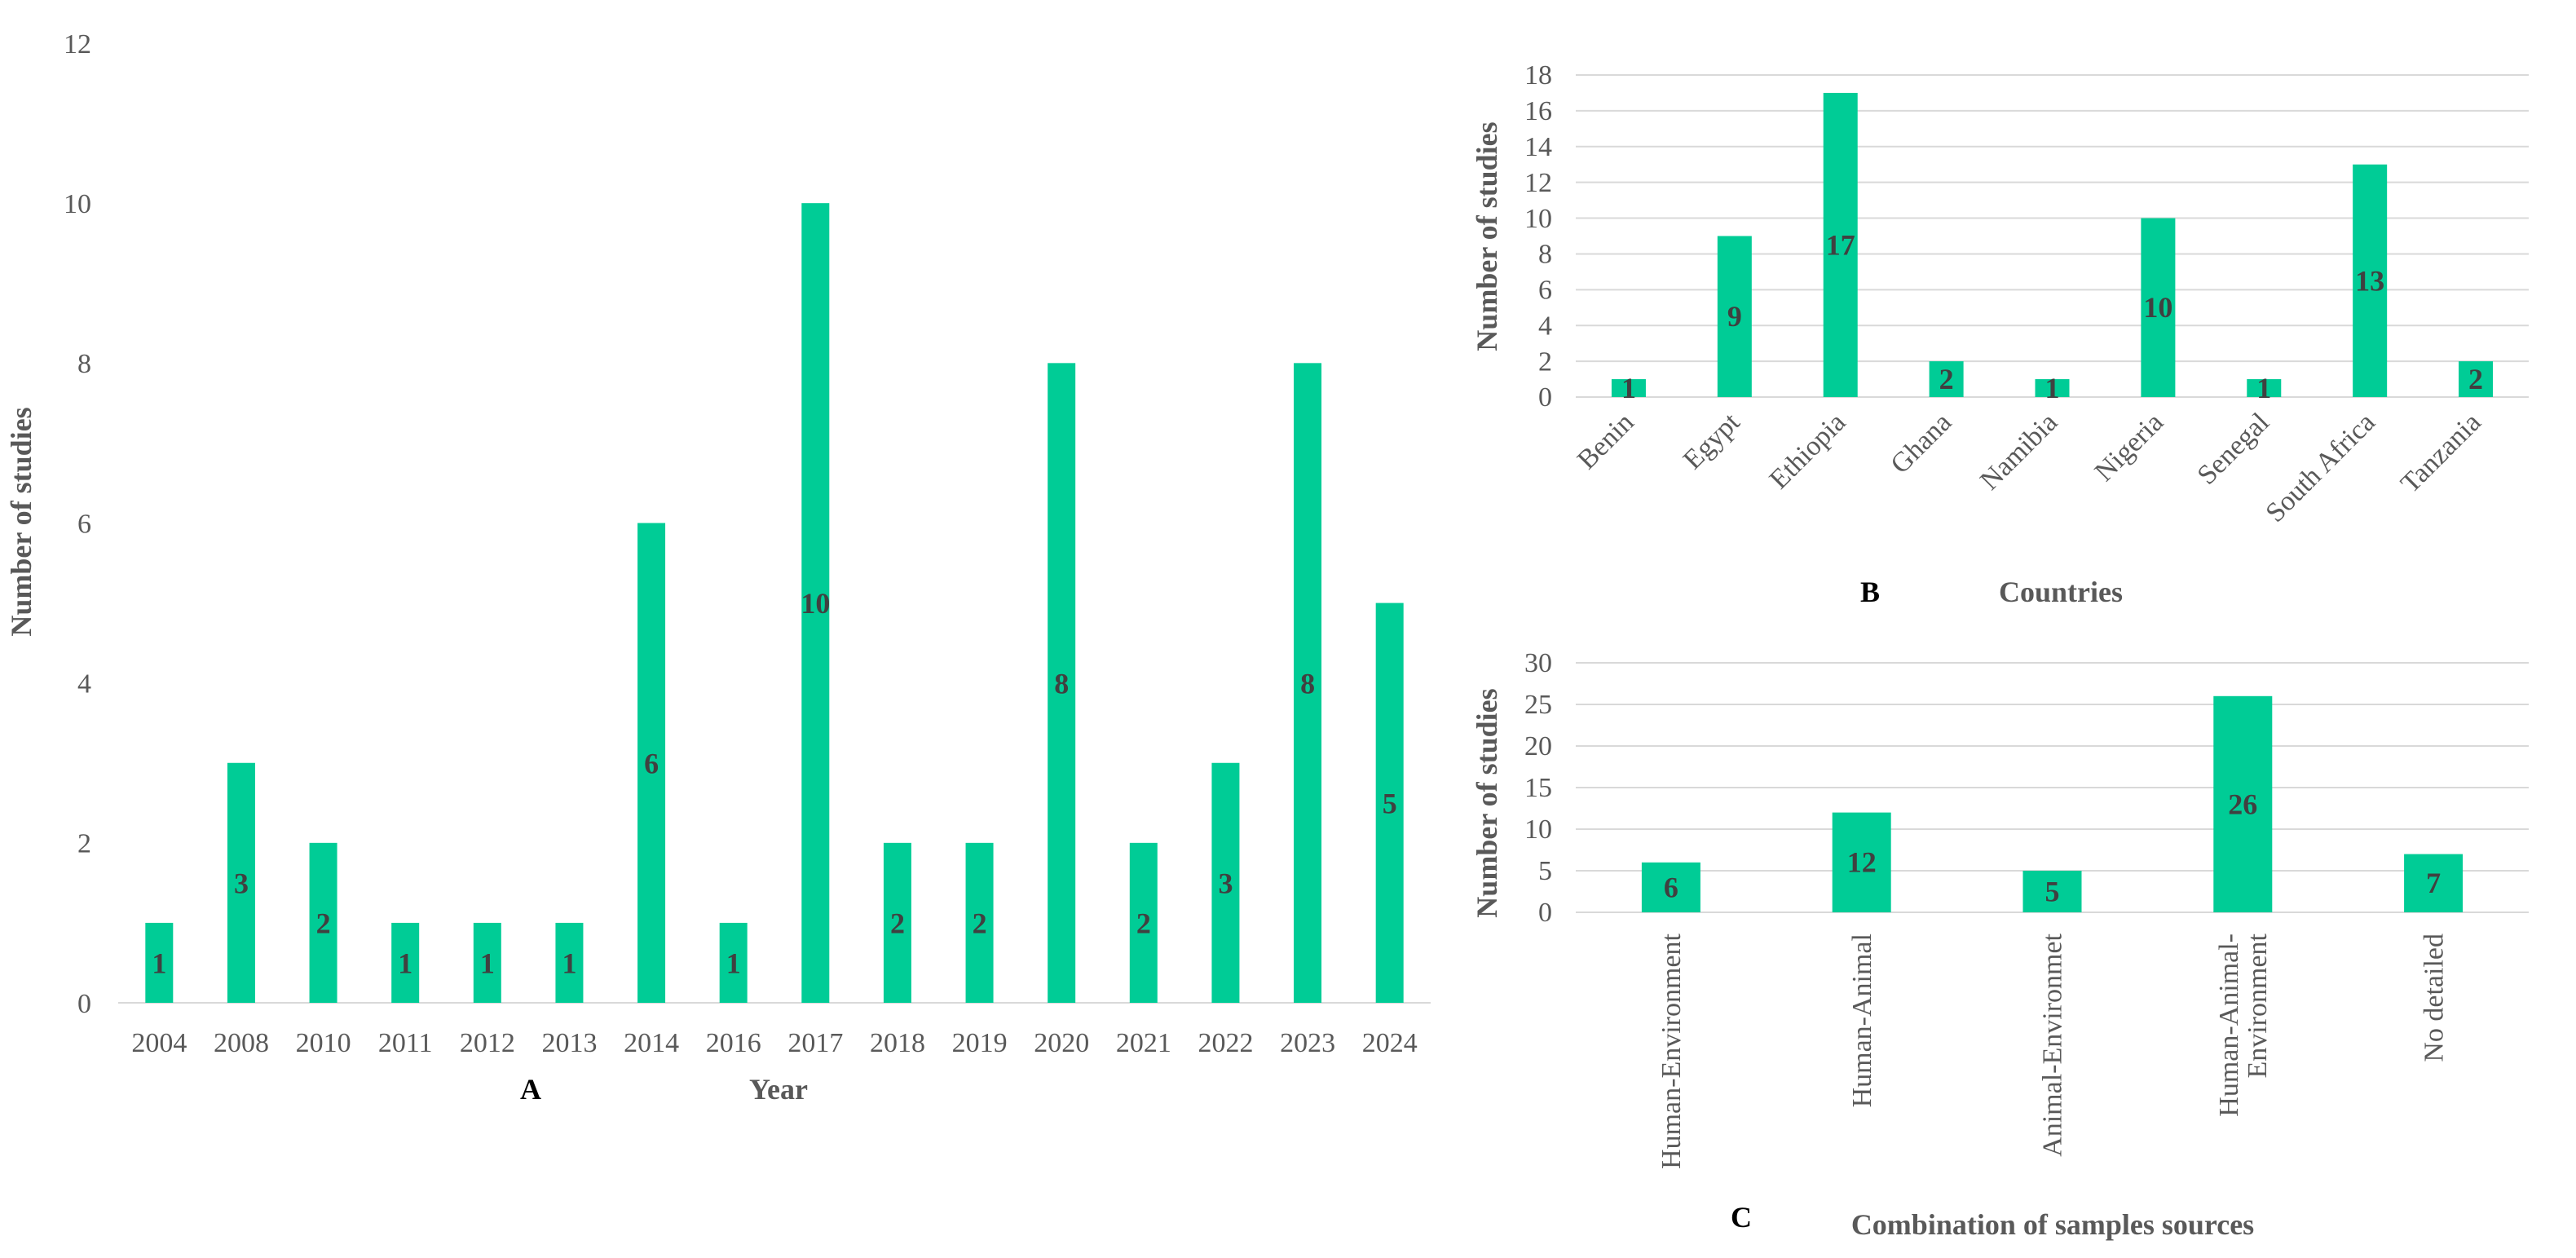  What do you see at coordinates (1225, 1043) in the screenshot?
I see `x-tick-label: 2022` at bounding box center [1225, 1043].